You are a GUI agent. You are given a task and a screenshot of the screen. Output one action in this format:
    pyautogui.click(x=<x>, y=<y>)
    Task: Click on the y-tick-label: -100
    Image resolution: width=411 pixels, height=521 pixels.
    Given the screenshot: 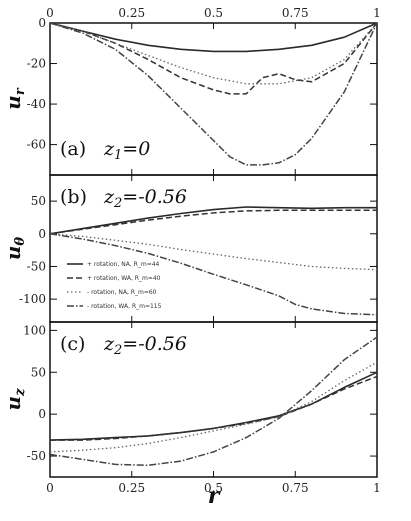 What is the action you would take?
    pyautogui.click(x=32, y=299)
    